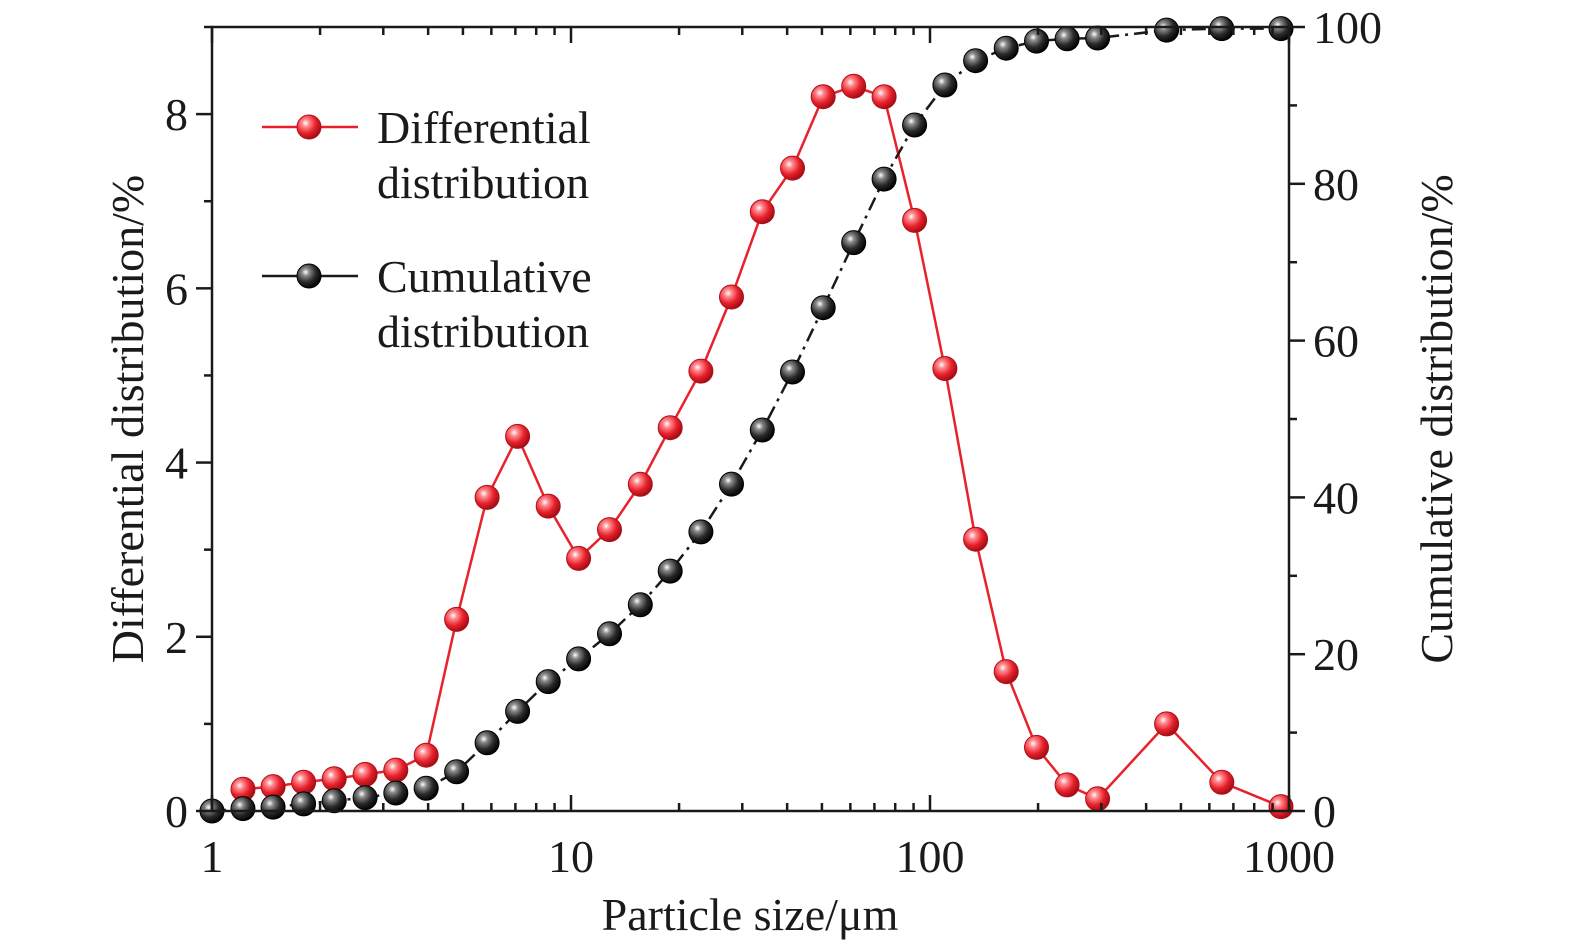 The width and height of the screenshot is (1575, 951). Describe the element at coordinates (426, 155) in the screenshot. I see `legend-entry-differential: Differential distribution` at that location.